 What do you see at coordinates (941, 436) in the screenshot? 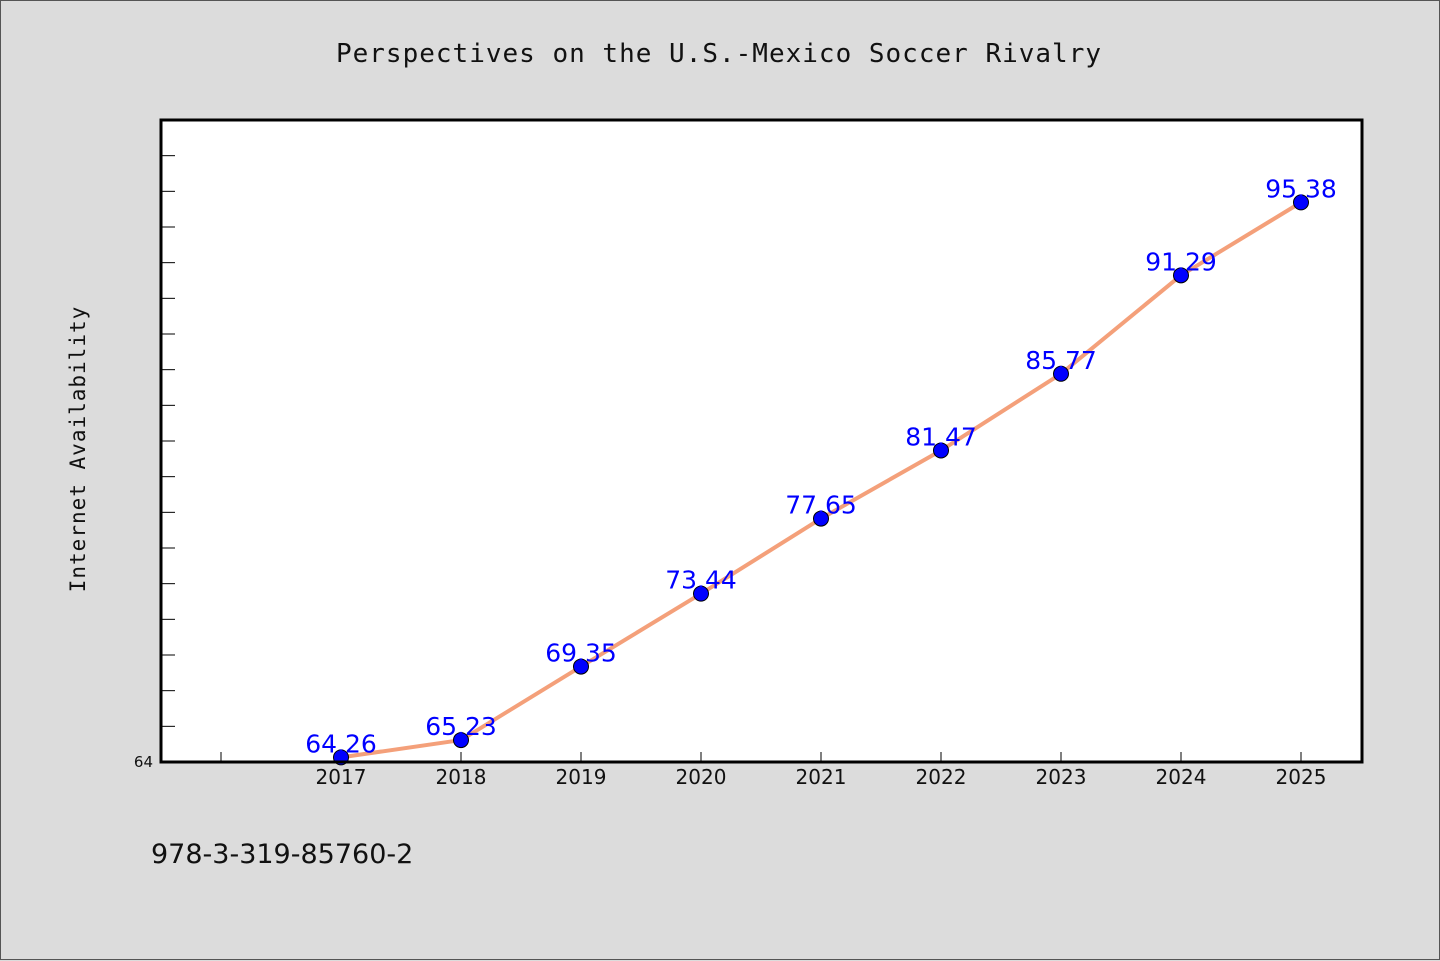
I see `data-label: 81.47` at bounding box center [941, 436].